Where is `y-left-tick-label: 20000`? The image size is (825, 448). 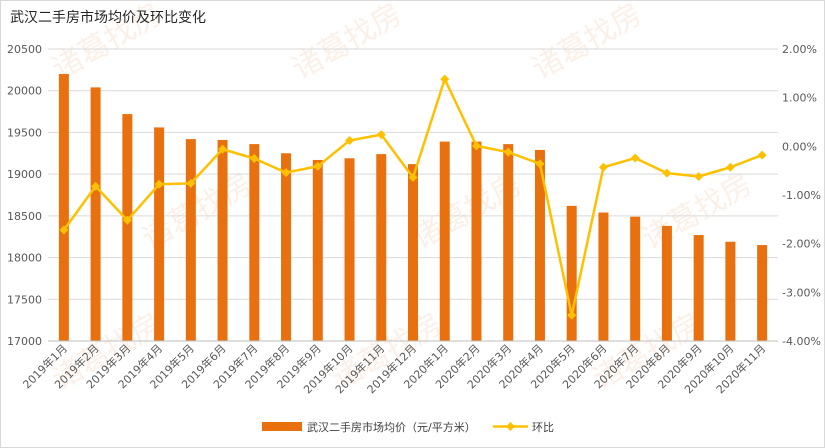 y-left-tick-label: 20000 is located at coordinates (24, 91).